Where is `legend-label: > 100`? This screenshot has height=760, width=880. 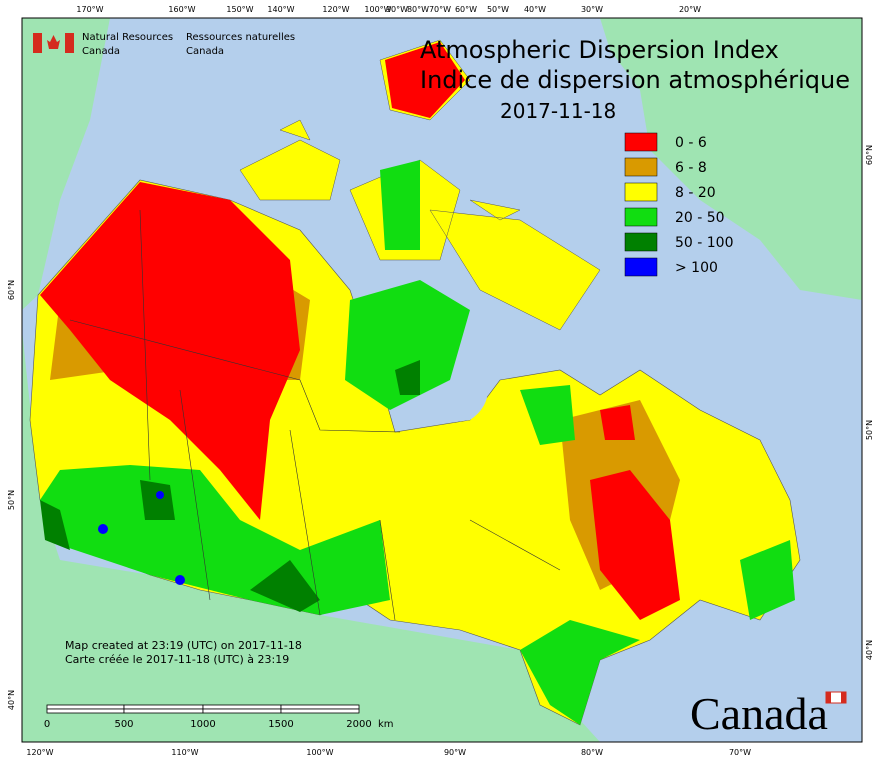 legend-label: > 100 is located at coordinates (696, 268).